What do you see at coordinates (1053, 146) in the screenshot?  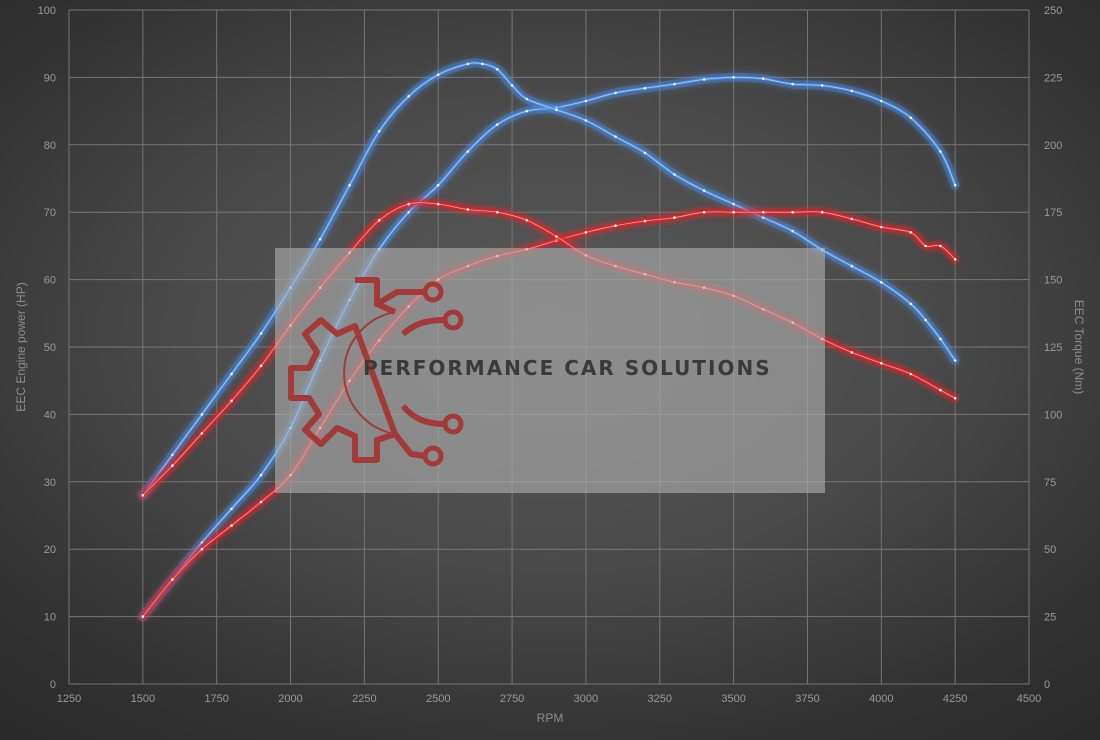 I see `y-tick-label-right: 200` at bounding box center [1053, 146].